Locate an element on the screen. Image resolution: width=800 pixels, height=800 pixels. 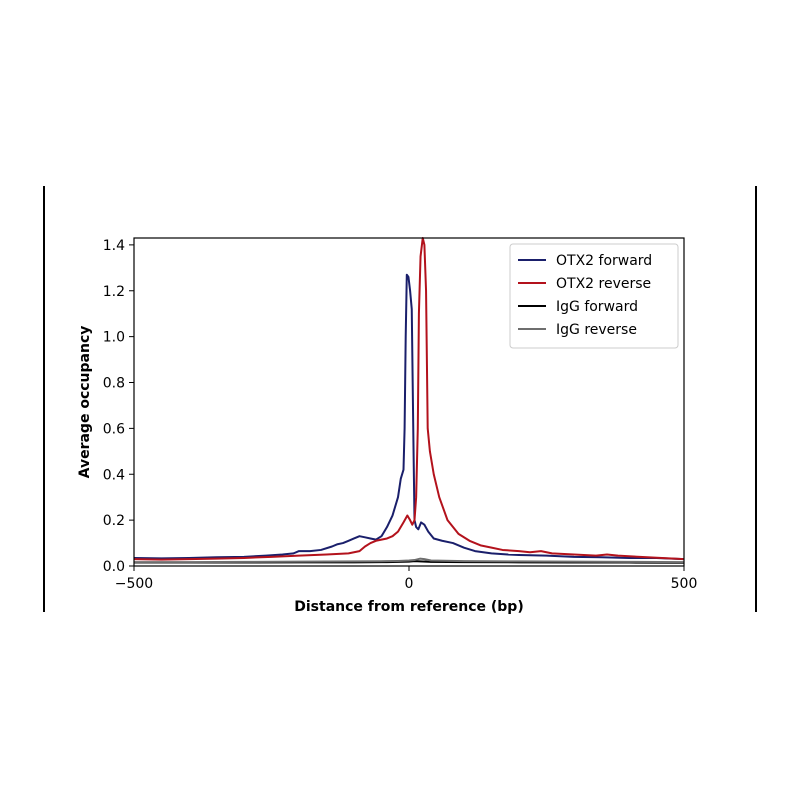
legend-box is located at coordinates (594, 296).